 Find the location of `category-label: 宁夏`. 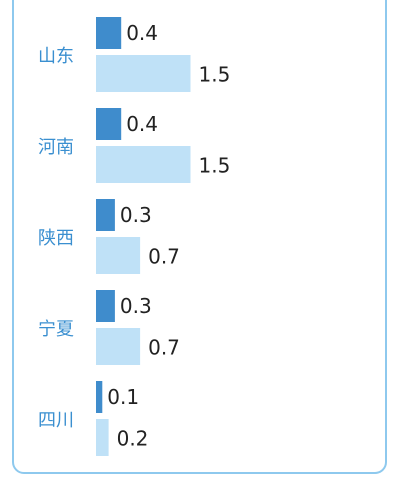

category-label: 宁夏 is located at coordinates (56, 329).